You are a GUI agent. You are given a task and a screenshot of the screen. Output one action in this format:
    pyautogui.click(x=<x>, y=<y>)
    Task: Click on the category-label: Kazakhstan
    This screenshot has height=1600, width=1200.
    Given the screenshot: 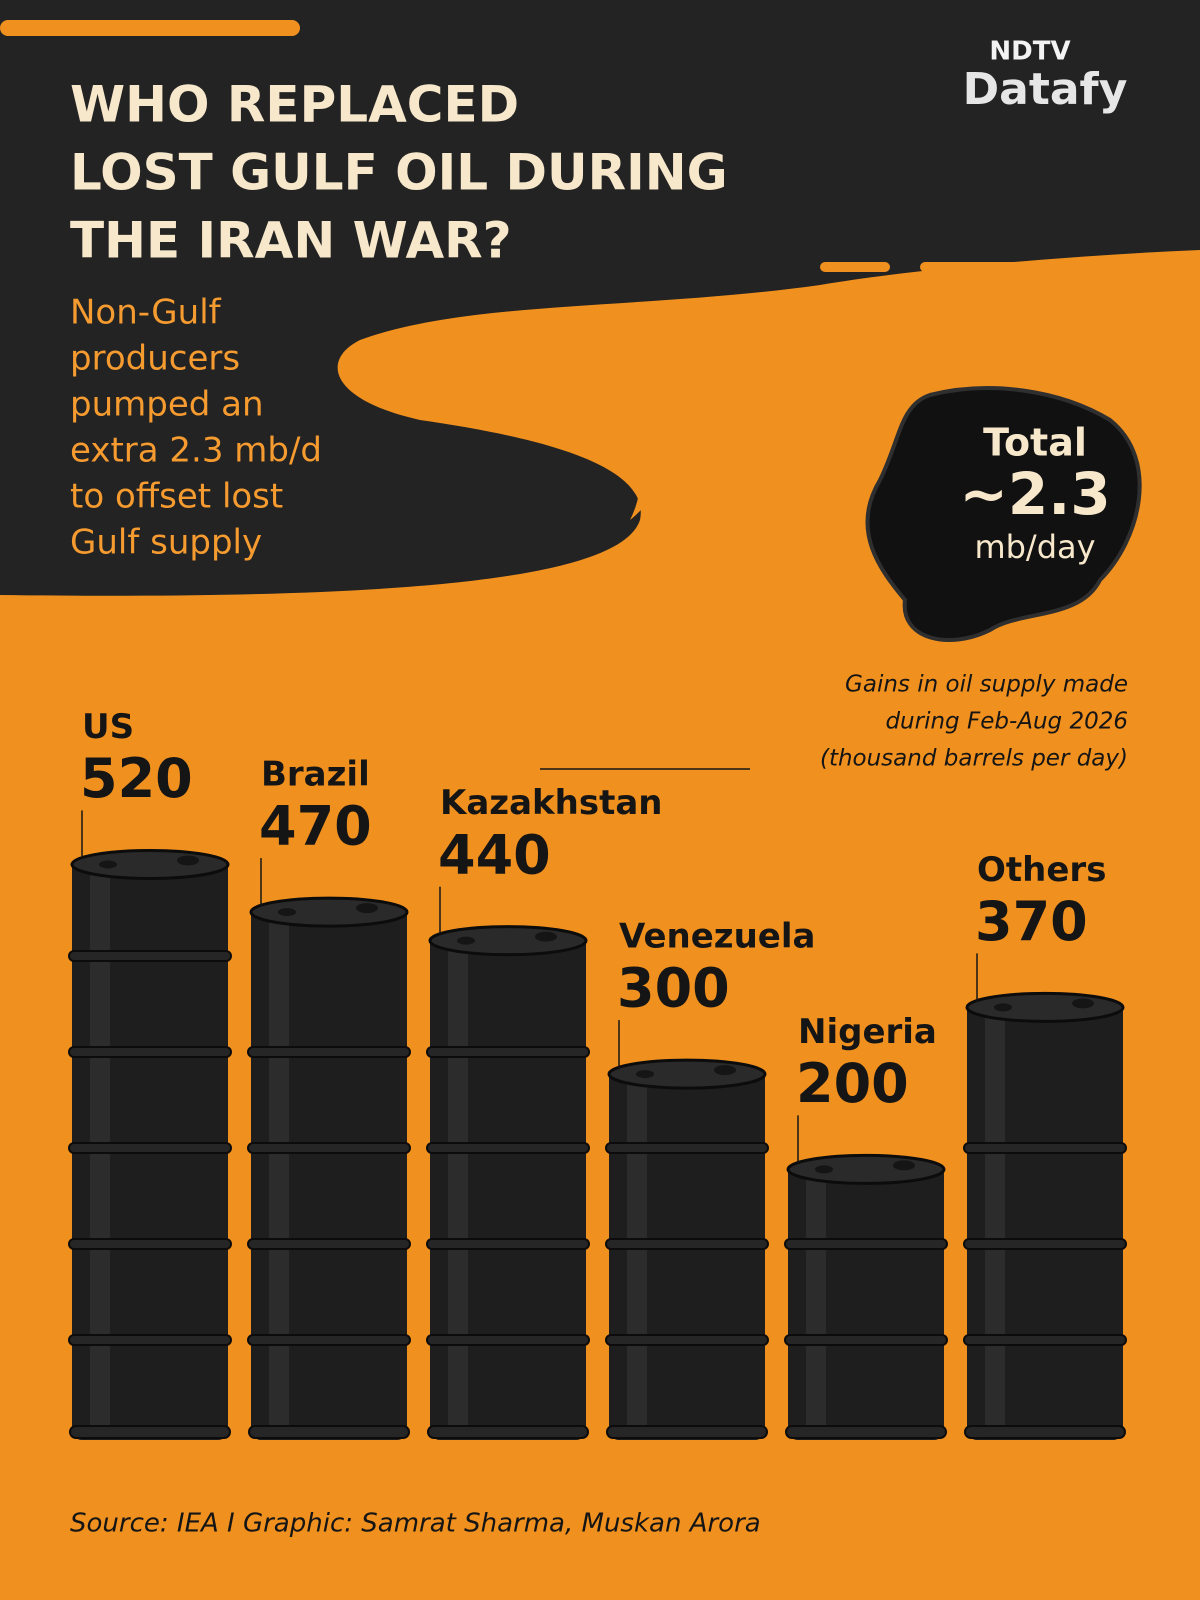 What is the action you would take?
    pyautogui.click(x=551, y=803)
    